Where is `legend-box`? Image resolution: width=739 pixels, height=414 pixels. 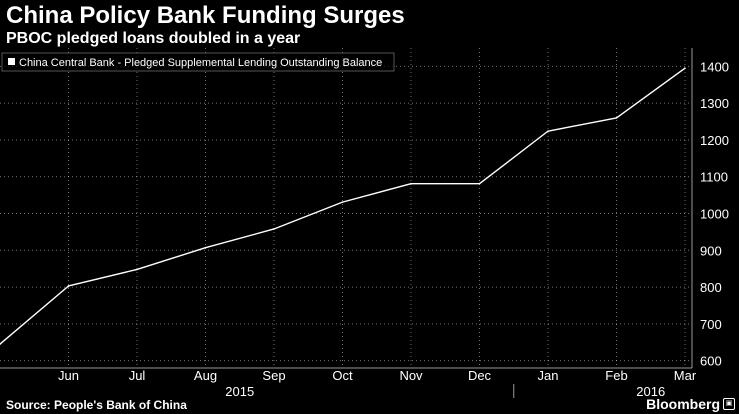
legend-box is located at coordinates (198, 62).